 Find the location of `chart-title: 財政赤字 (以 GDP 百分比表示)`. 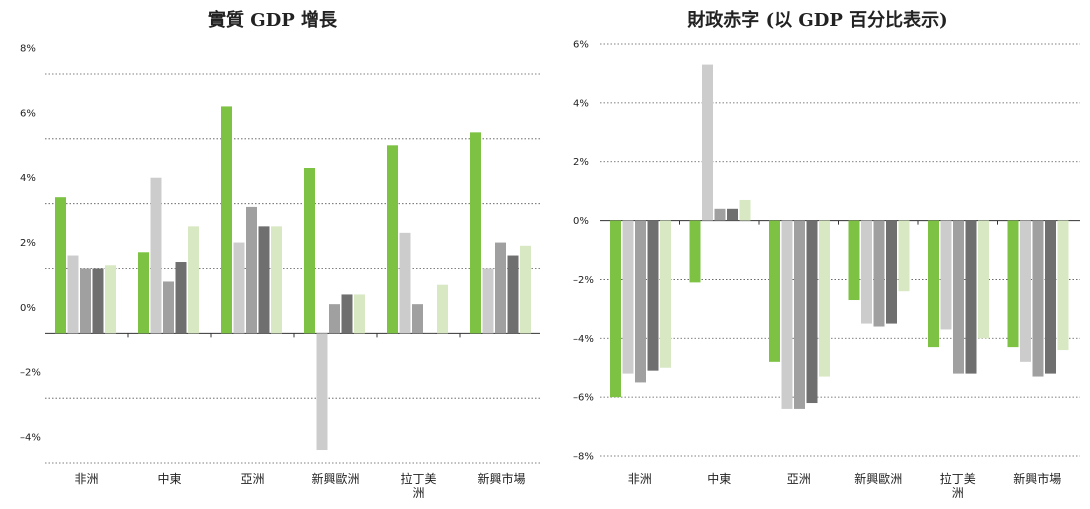

chart-title: 財政赤字 (以 GDP 百分比表示) is located at coordinates (817, 20).